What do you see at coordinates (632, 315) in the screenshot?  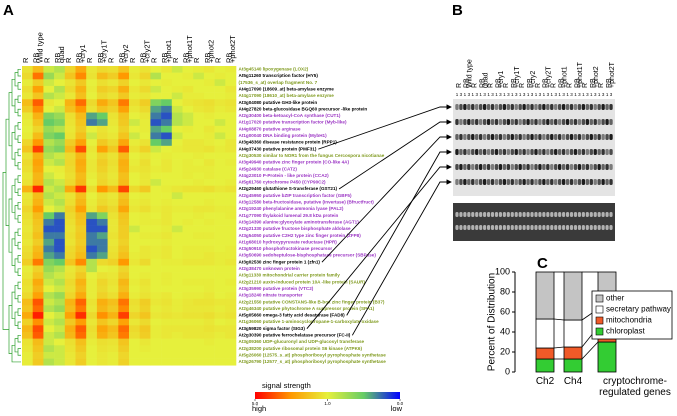 I see `legend-box` at bounding box center [632, 315].